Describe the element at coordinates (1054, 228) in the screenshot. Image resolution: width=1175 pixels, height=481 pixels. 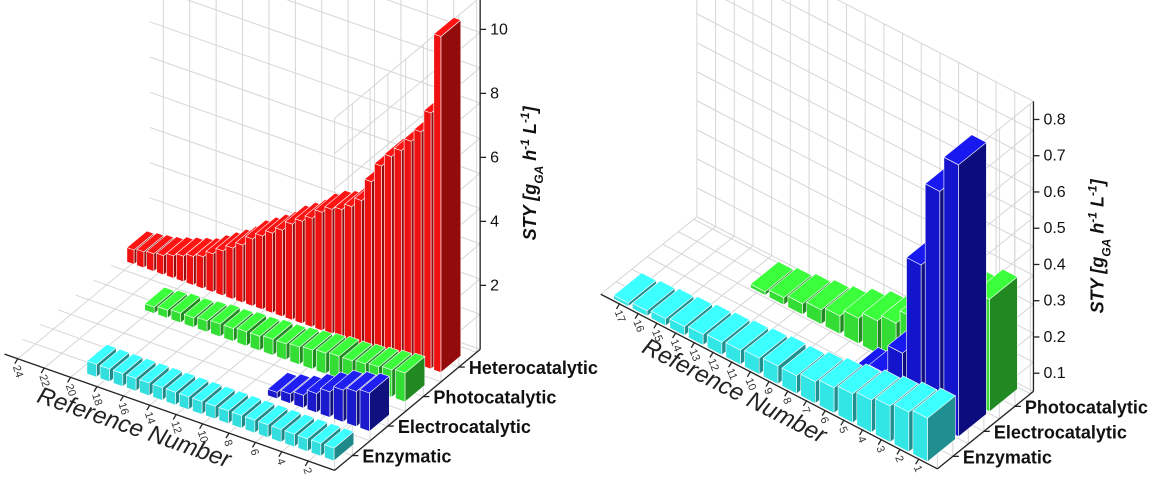
I see `y-tick-label: 0.5` at that location.